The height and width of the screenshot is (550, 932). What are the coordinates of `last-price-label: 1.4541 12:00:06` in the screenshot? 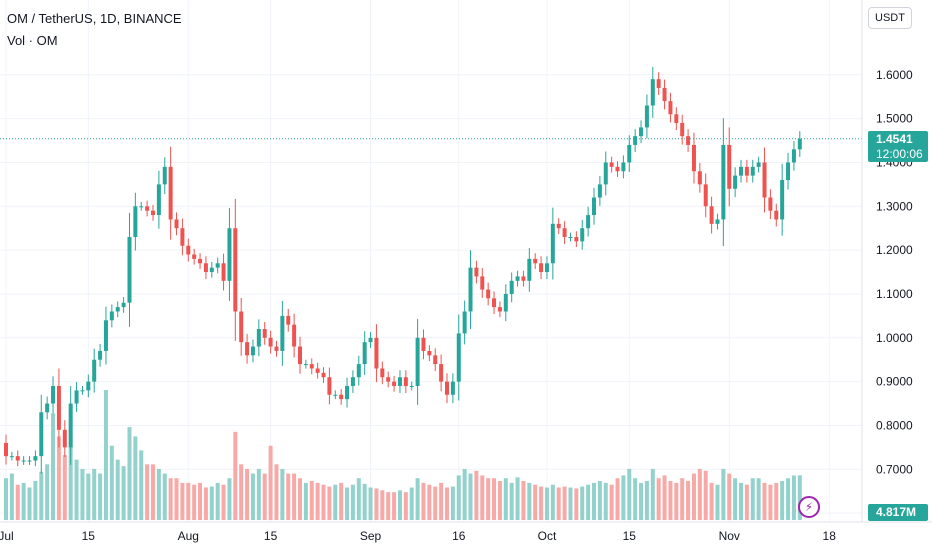 It's located at (898, 146).